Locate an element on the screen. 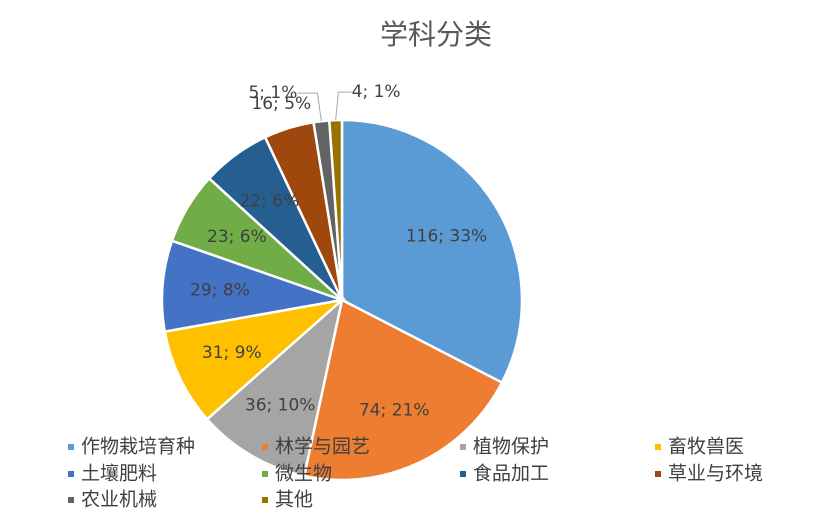  legend-label: 草业与环境 is located at coordinates (715, 474).